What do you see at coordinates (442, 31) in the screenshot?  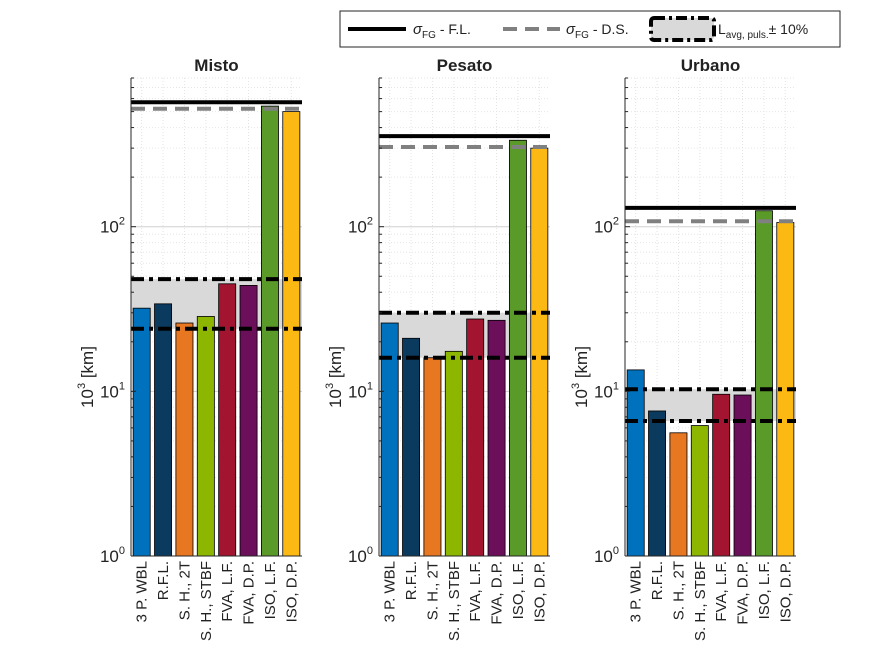 I see `legend-label-1: σFG - F.L.` at bounding box center [442, 31].